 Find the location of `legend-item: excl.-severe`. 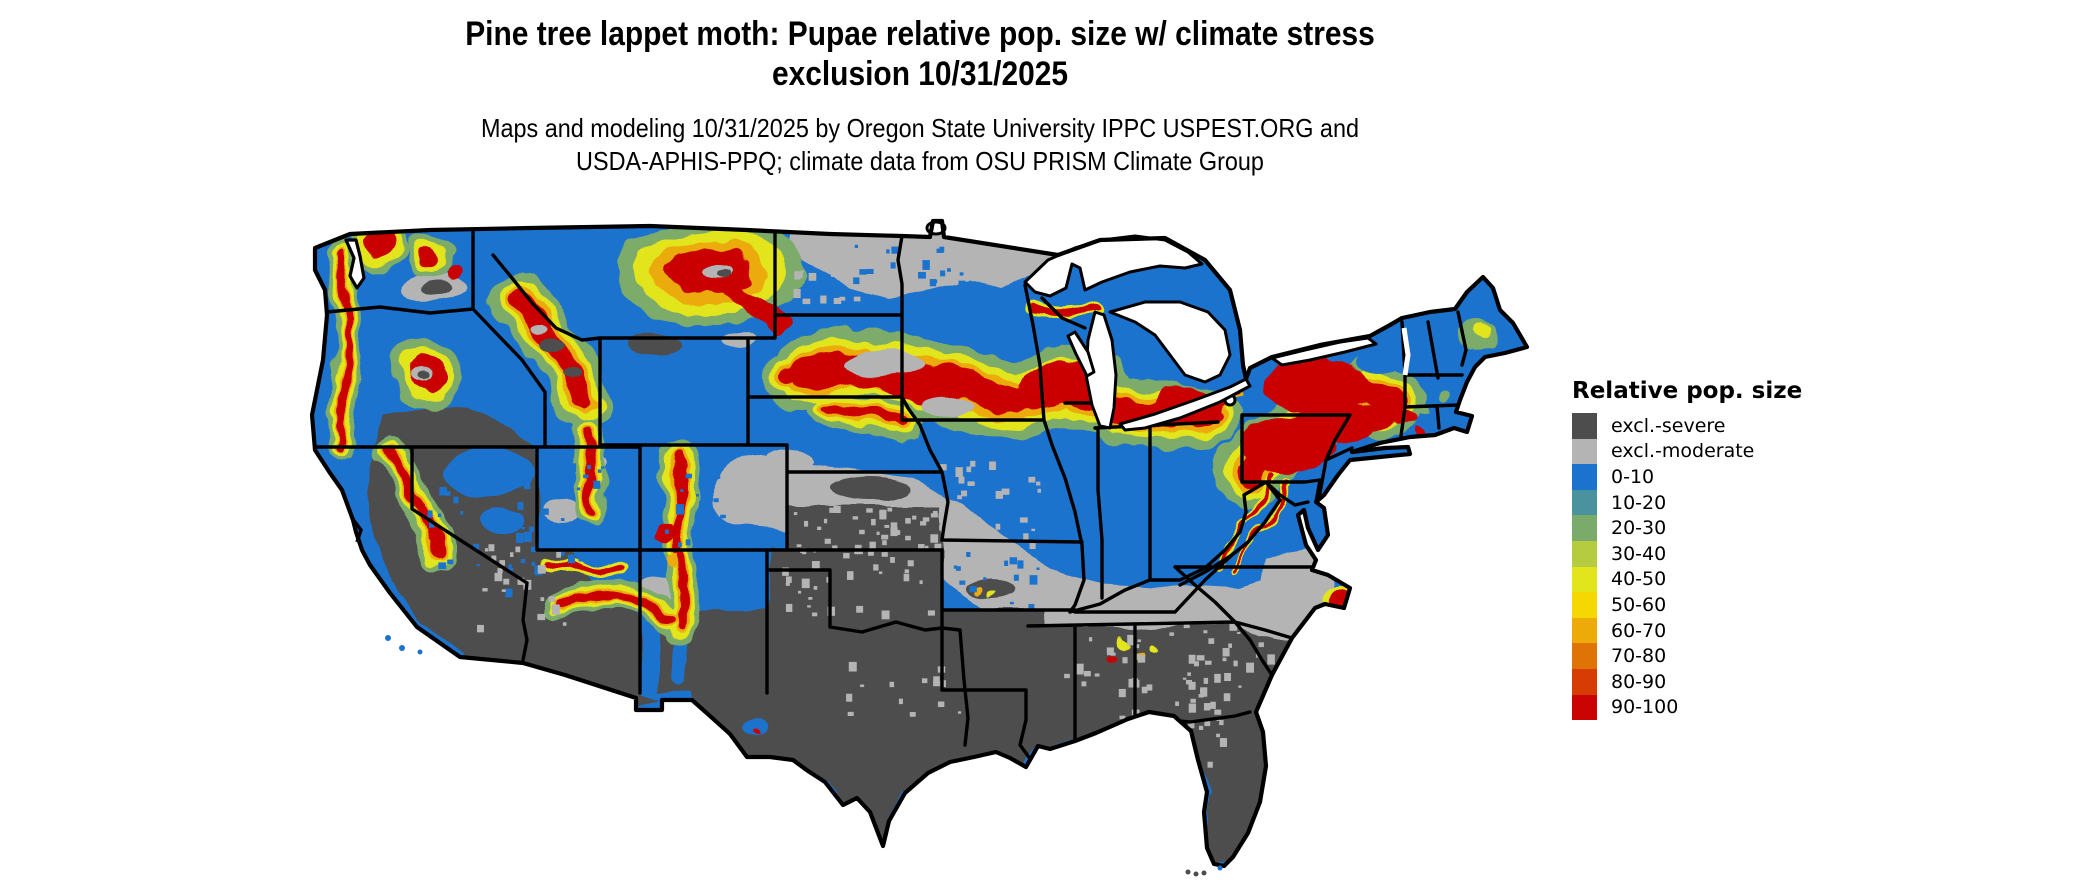

legend-item: excl.-severe is located at coordinates (1687, 426).